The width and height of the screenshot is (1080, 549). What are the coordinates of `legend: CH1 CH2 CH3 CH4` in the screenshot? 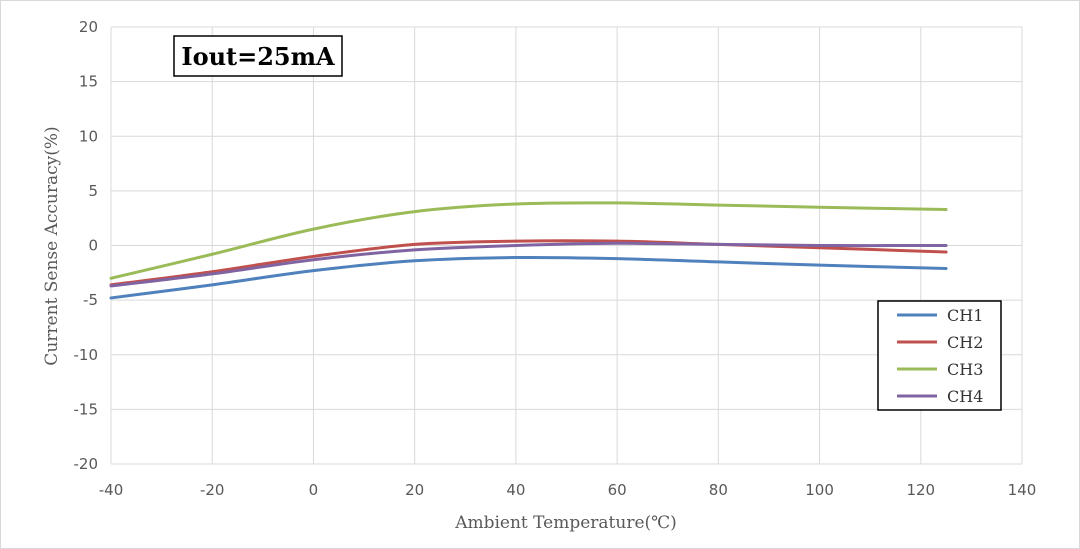 It's located at (939, 355).